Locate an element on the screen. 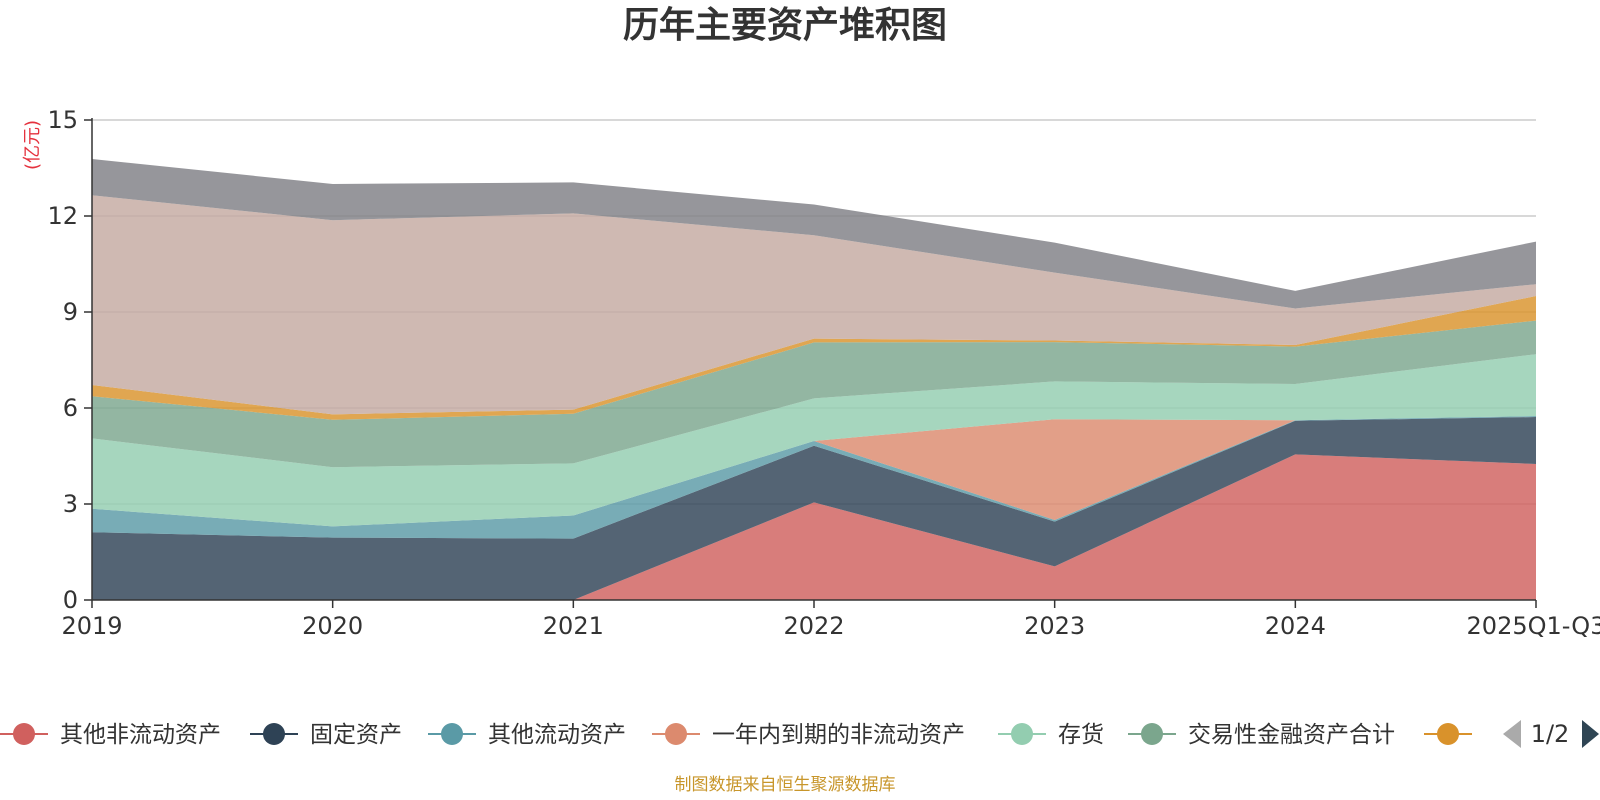 The height and width of the screenshot is (800, 1600). legend-item: 一年内到期的非流动资产 is located at coordinates (808, 735).